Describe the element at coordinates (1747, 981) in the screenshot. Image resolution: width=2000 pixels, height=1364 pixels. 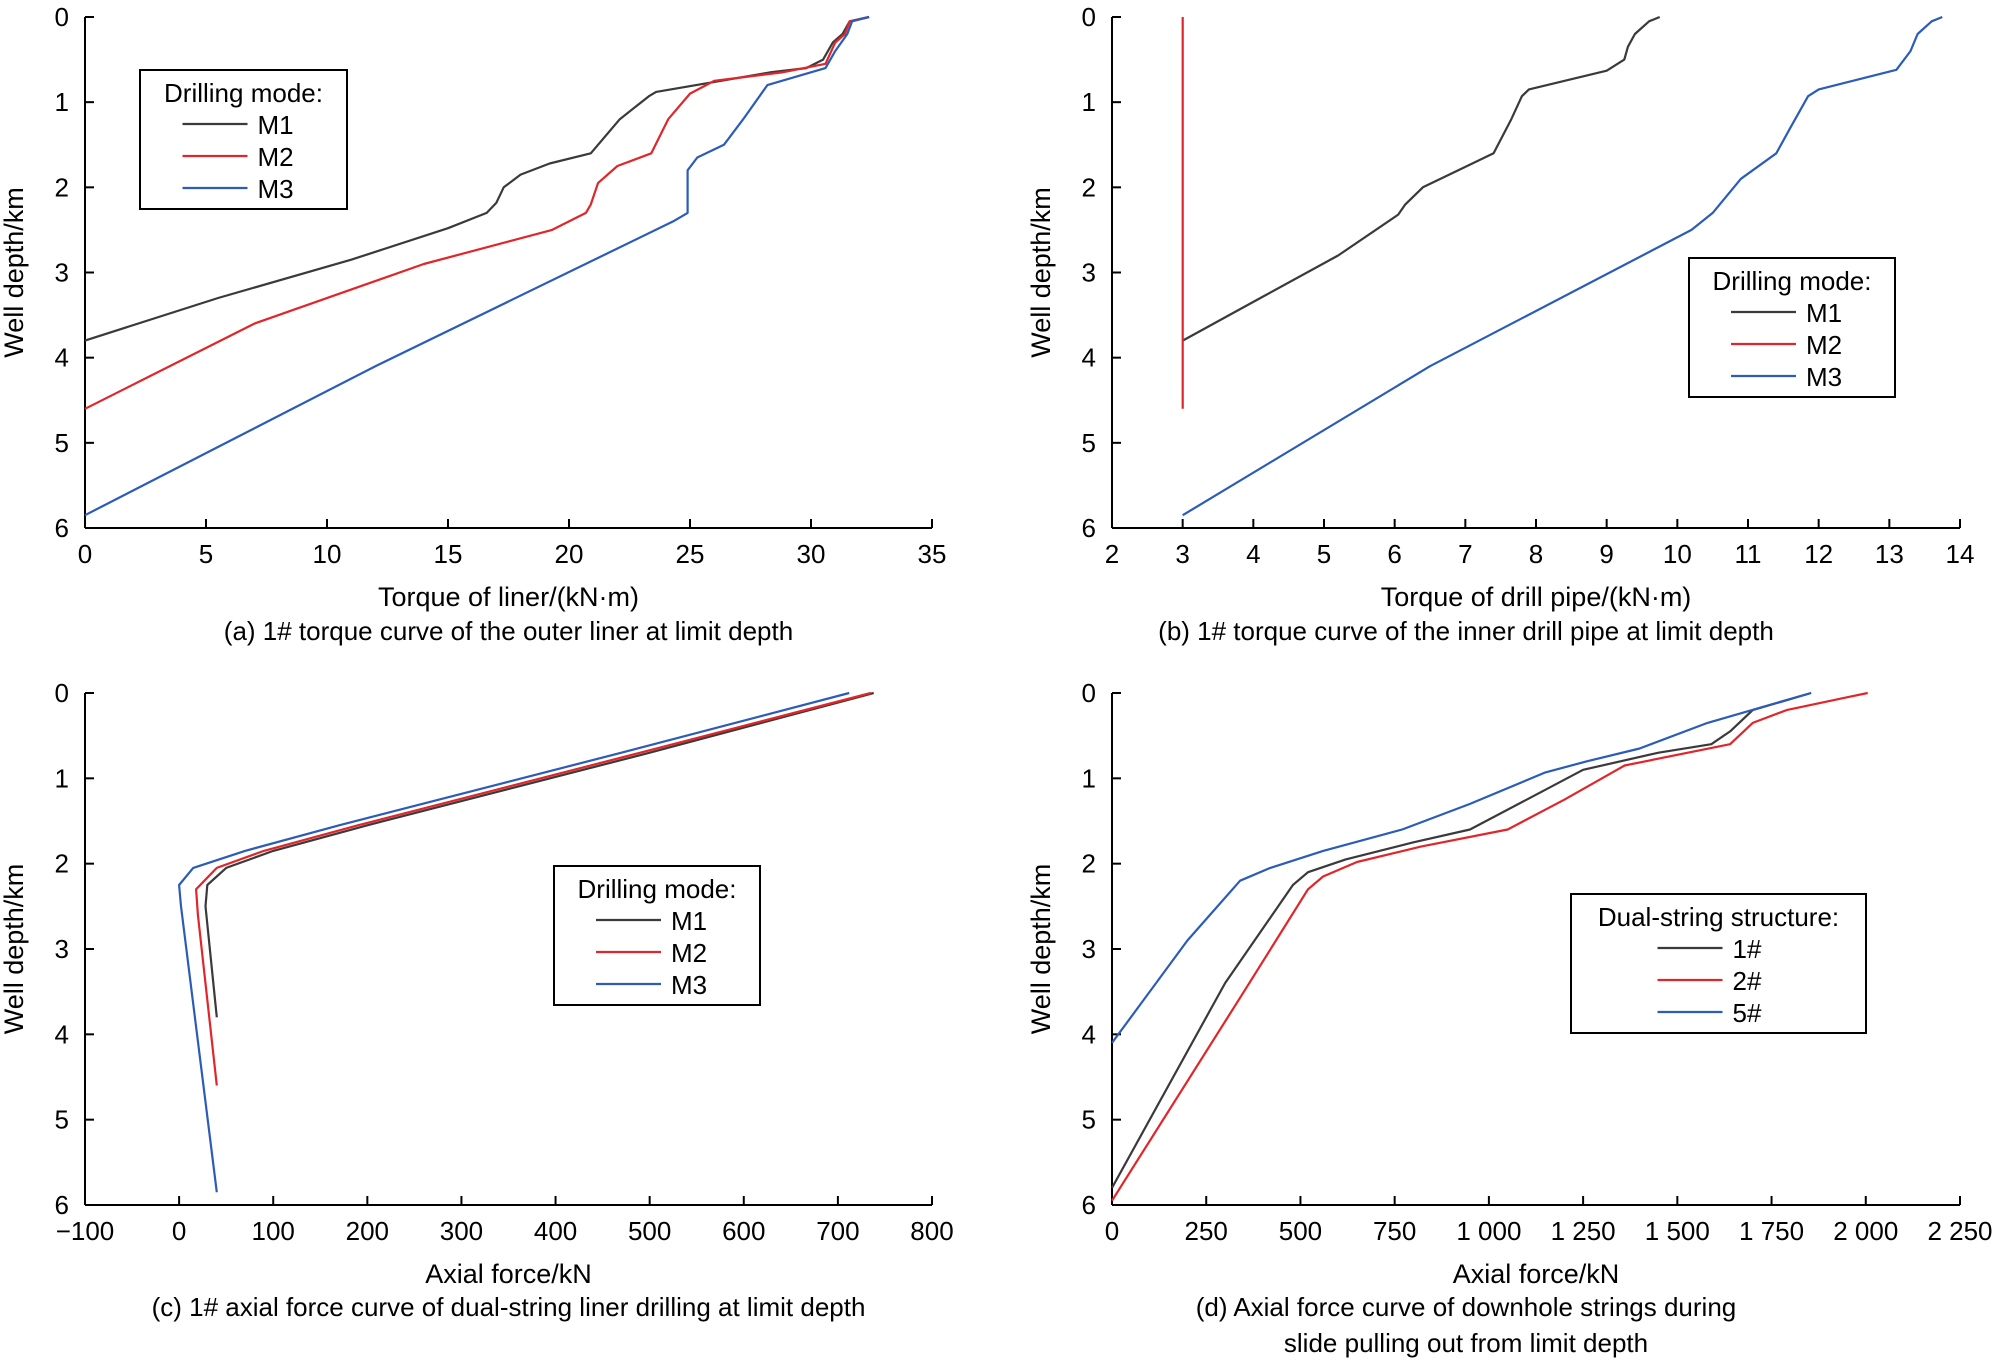
I see `legend-item-label: 2#` at that location.